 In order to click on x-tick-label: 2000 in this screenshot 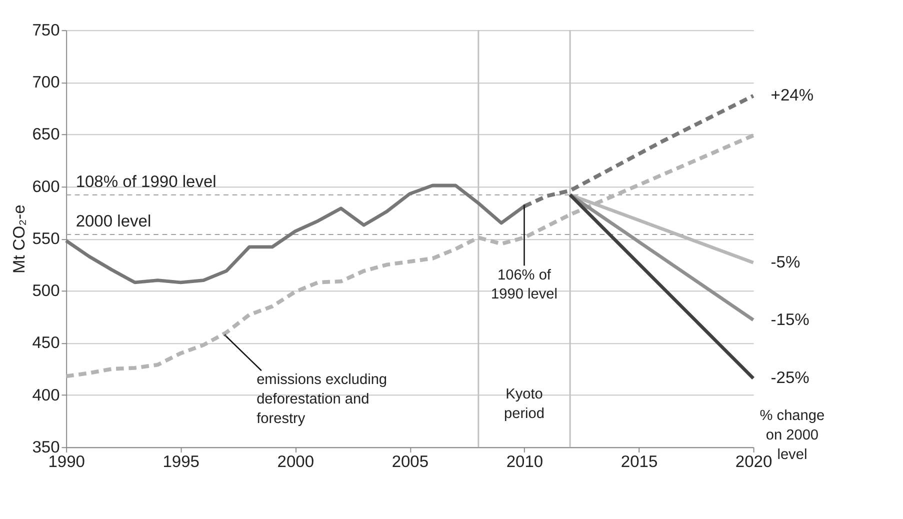, I will do `click(295, 462)`.